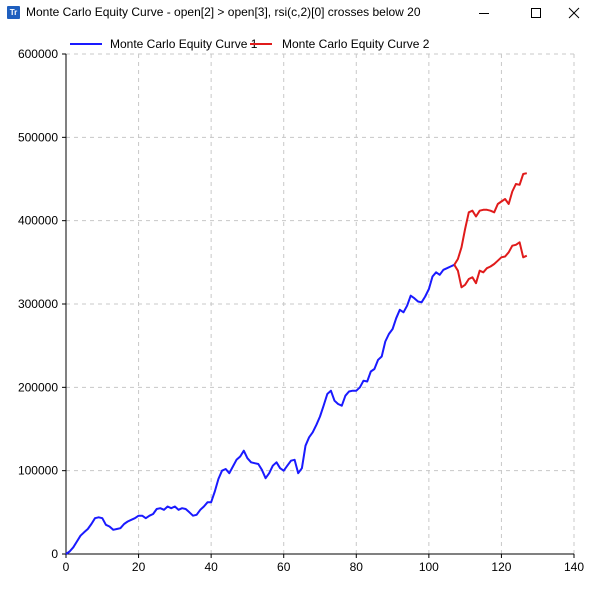  I want to click on app-icon: Tr, so click(13, 12).